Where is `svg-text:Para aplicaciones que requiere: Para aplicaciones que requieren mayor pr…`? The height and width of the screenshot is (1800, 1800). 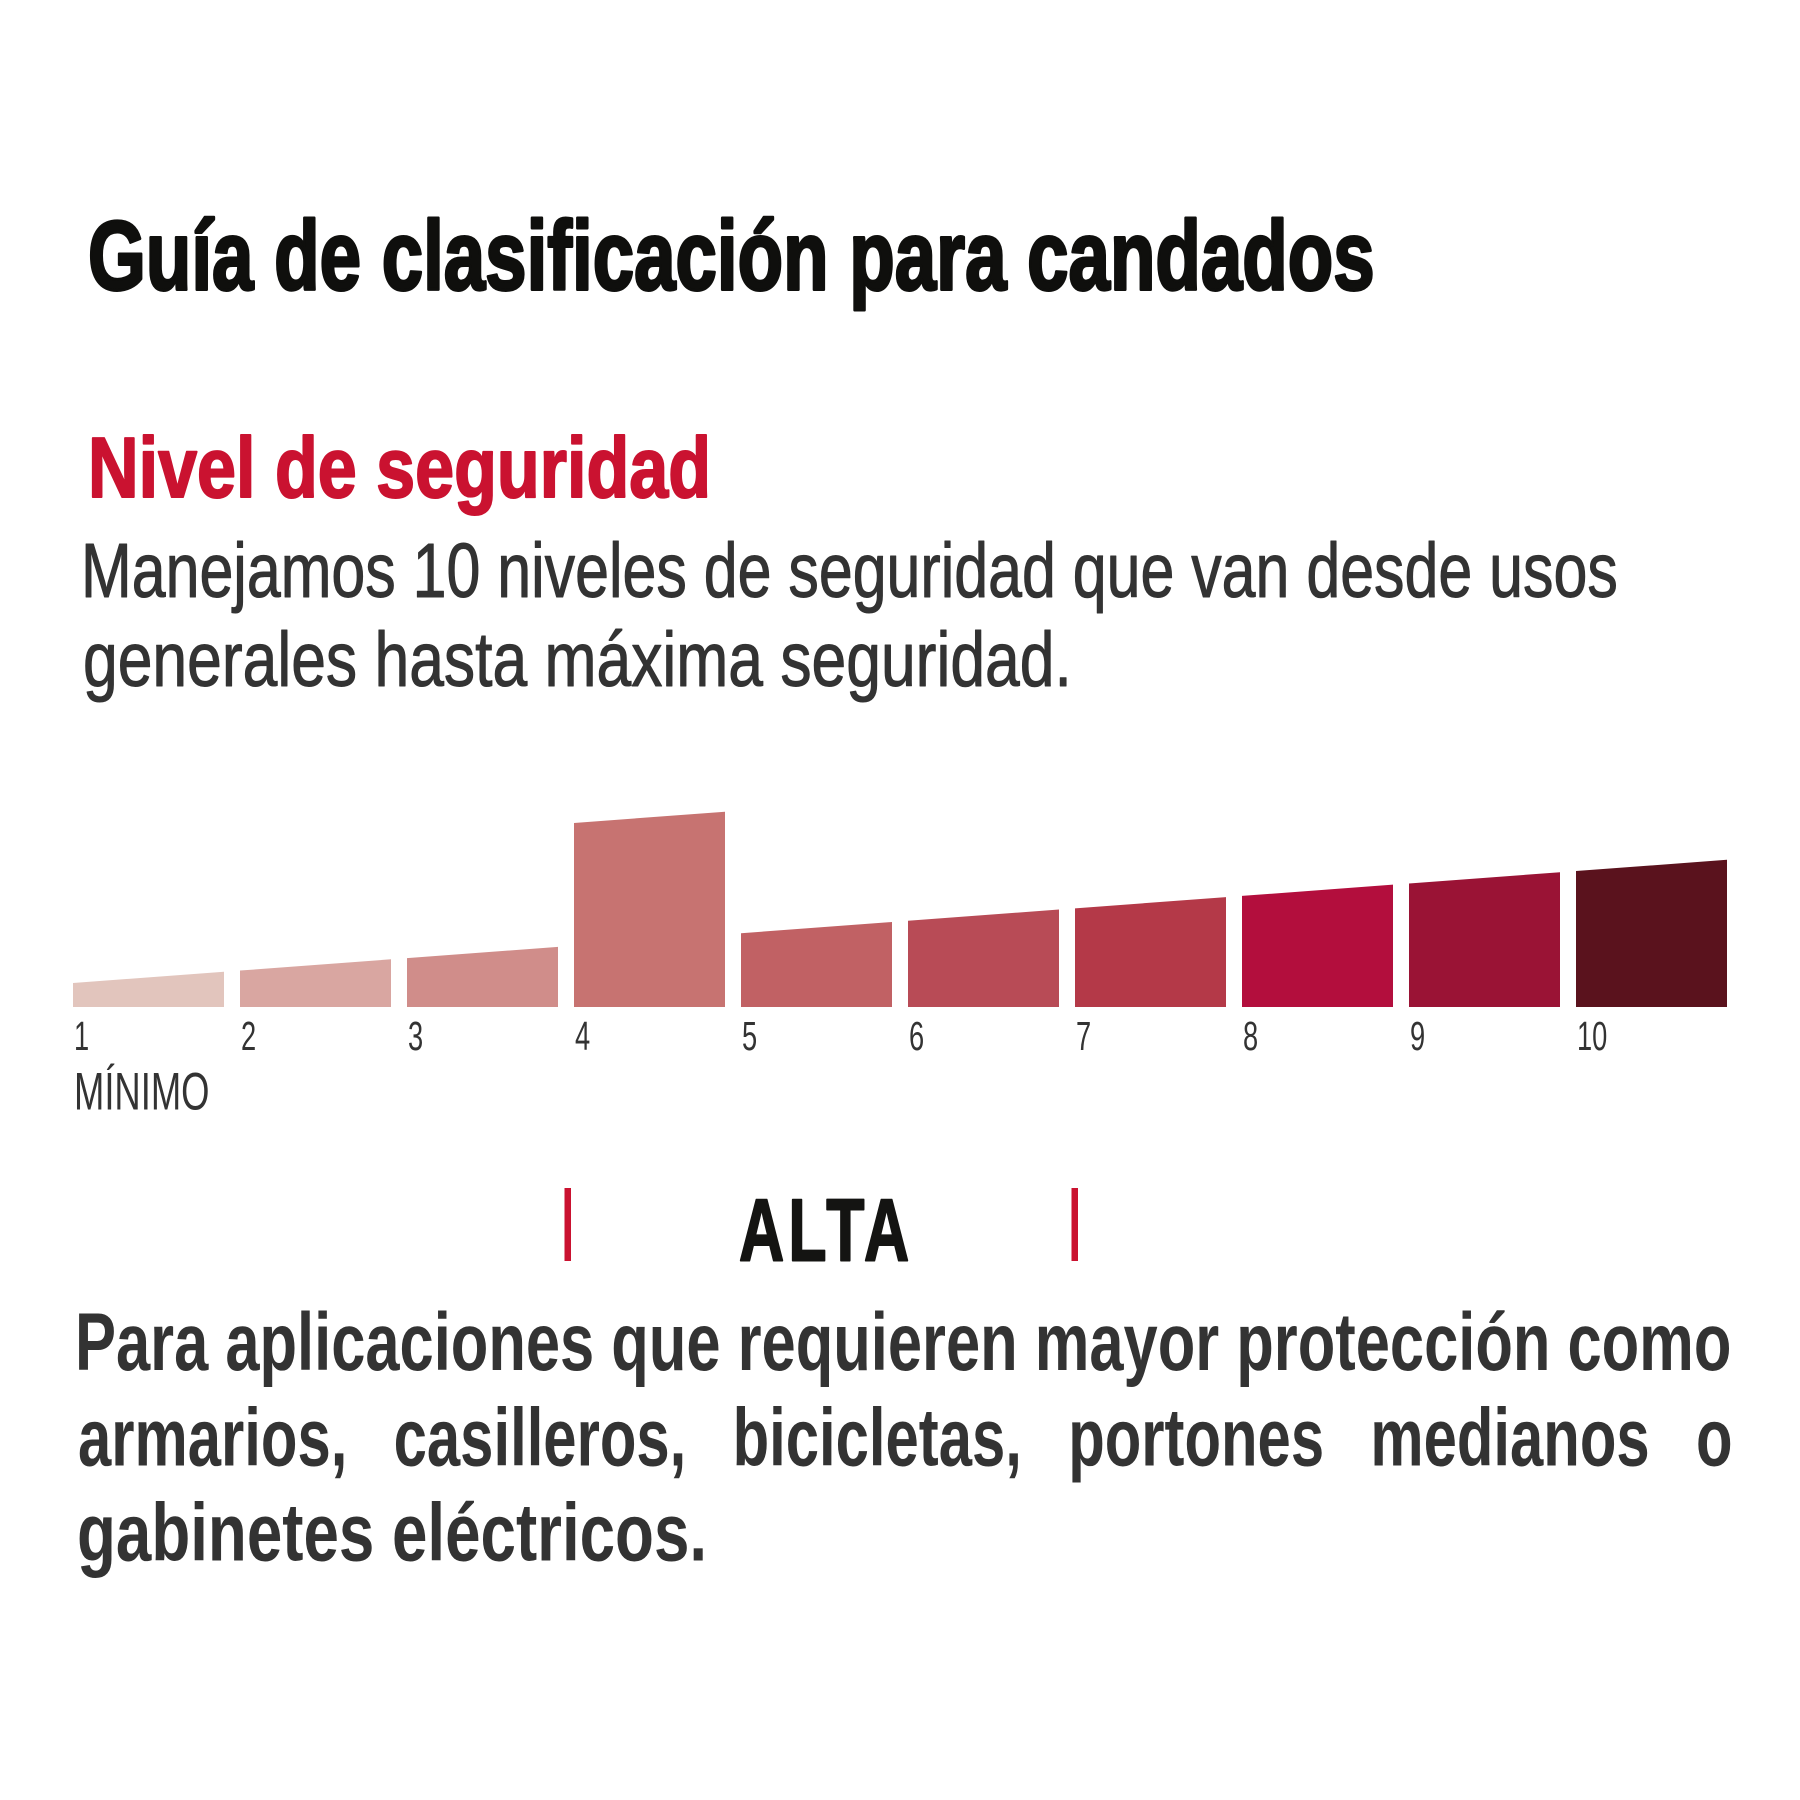 svg-text:Para aplicaciones que requiere: Para aplicaciones que requieren mayor pr… is located at coordinates (903, 1343).